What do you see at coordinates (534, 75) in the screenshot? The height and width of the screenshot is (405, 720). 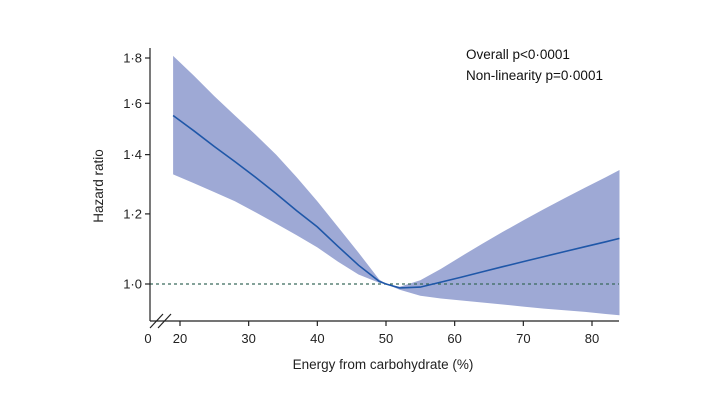 I see `non-linearity-p-annotation: Non-linearity p=0·0001` at bounding box center [534, 75].